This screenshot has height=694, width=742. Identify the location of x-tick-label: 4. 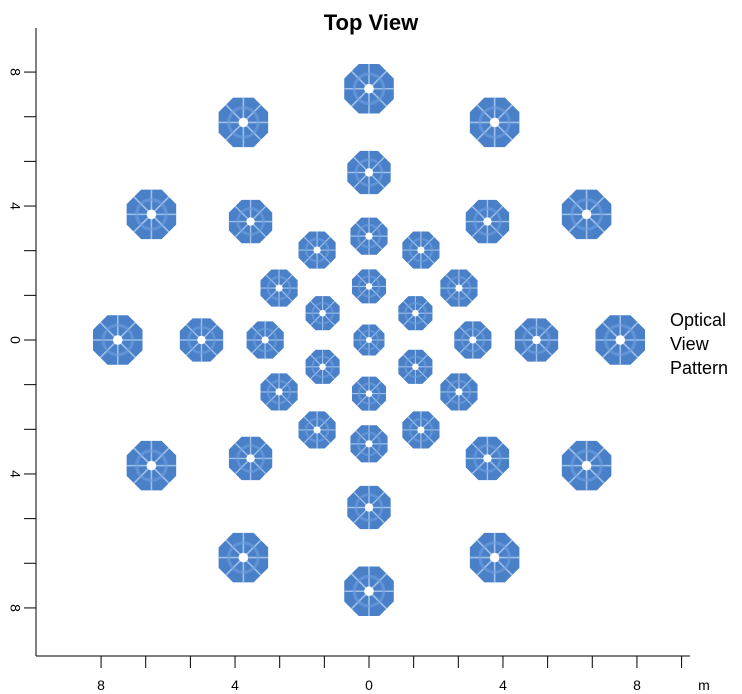
(503, 685).